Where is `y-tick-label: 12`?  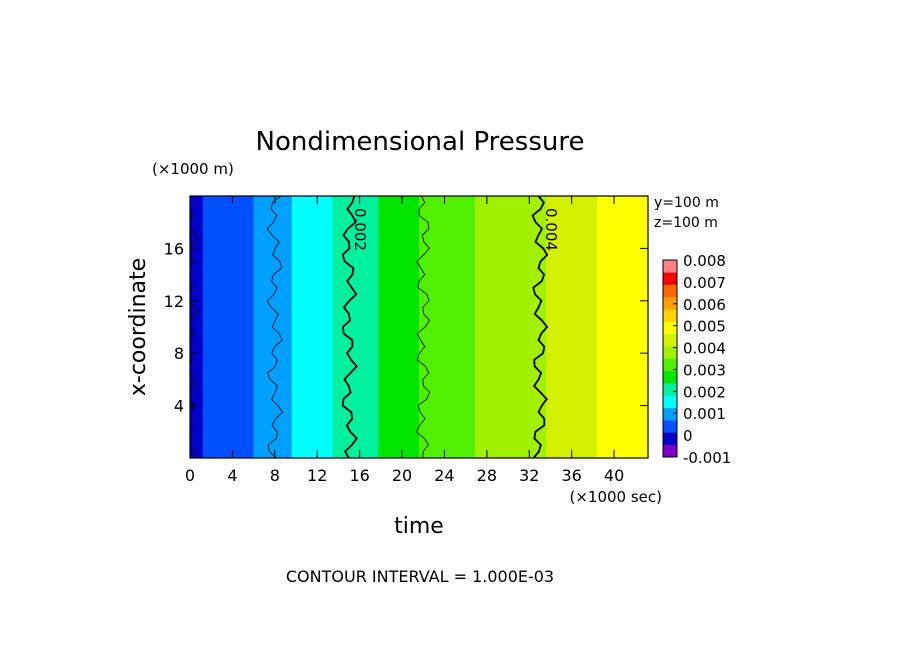 y-tick-label: 12 is located at coordinates (174, 301).